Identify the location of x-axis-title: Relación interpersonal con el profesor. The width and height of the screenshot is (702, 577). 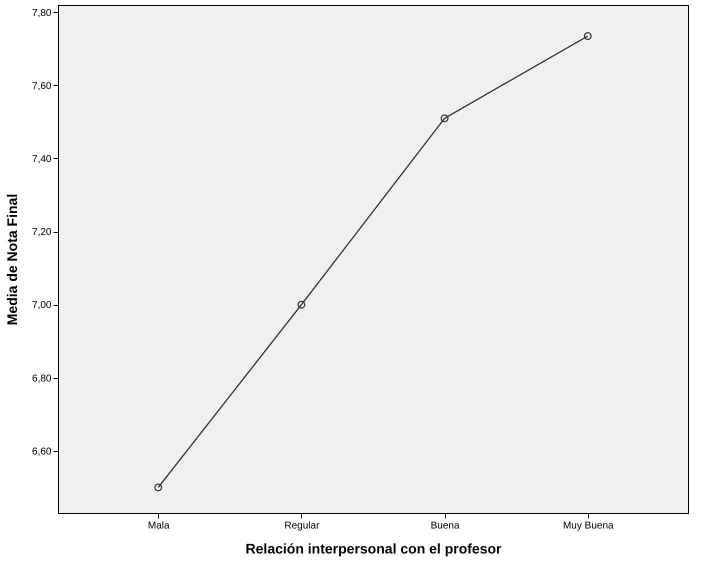
(374, 548).